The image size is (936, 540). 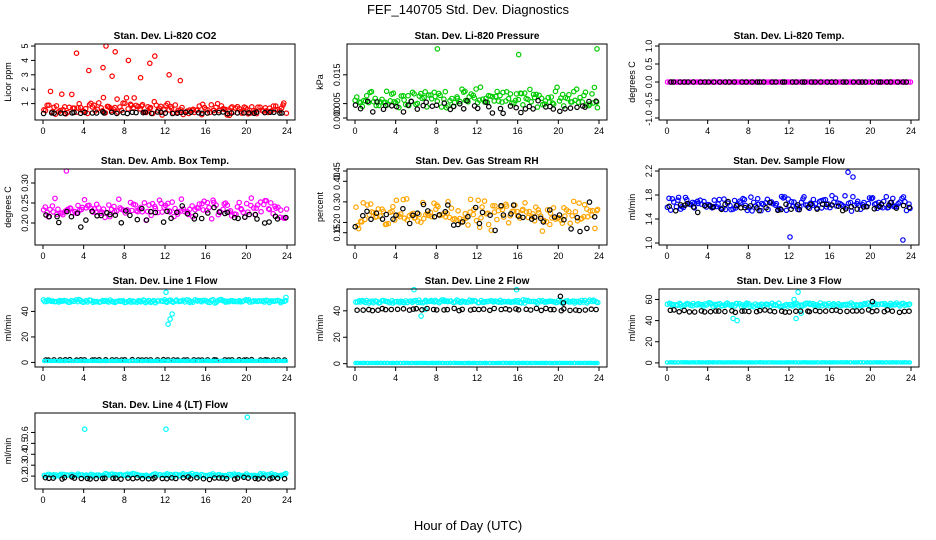 I want to click on x-tick-label: 12, so click(x=165, y=378).